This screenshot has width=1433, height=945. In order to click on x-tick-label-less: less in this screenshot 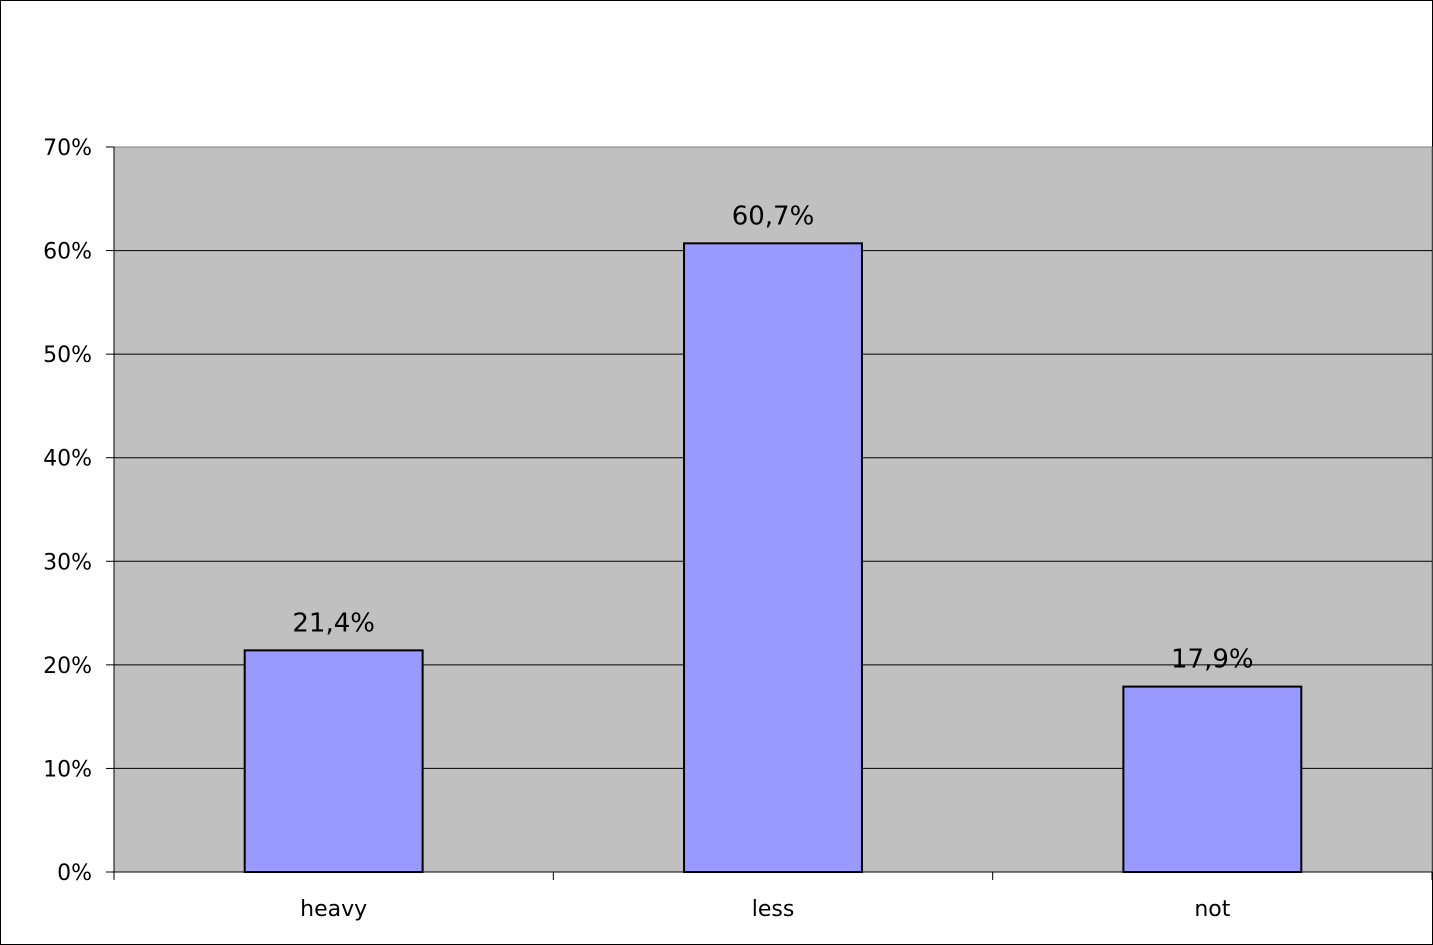, I will do `click(773, 909)`.